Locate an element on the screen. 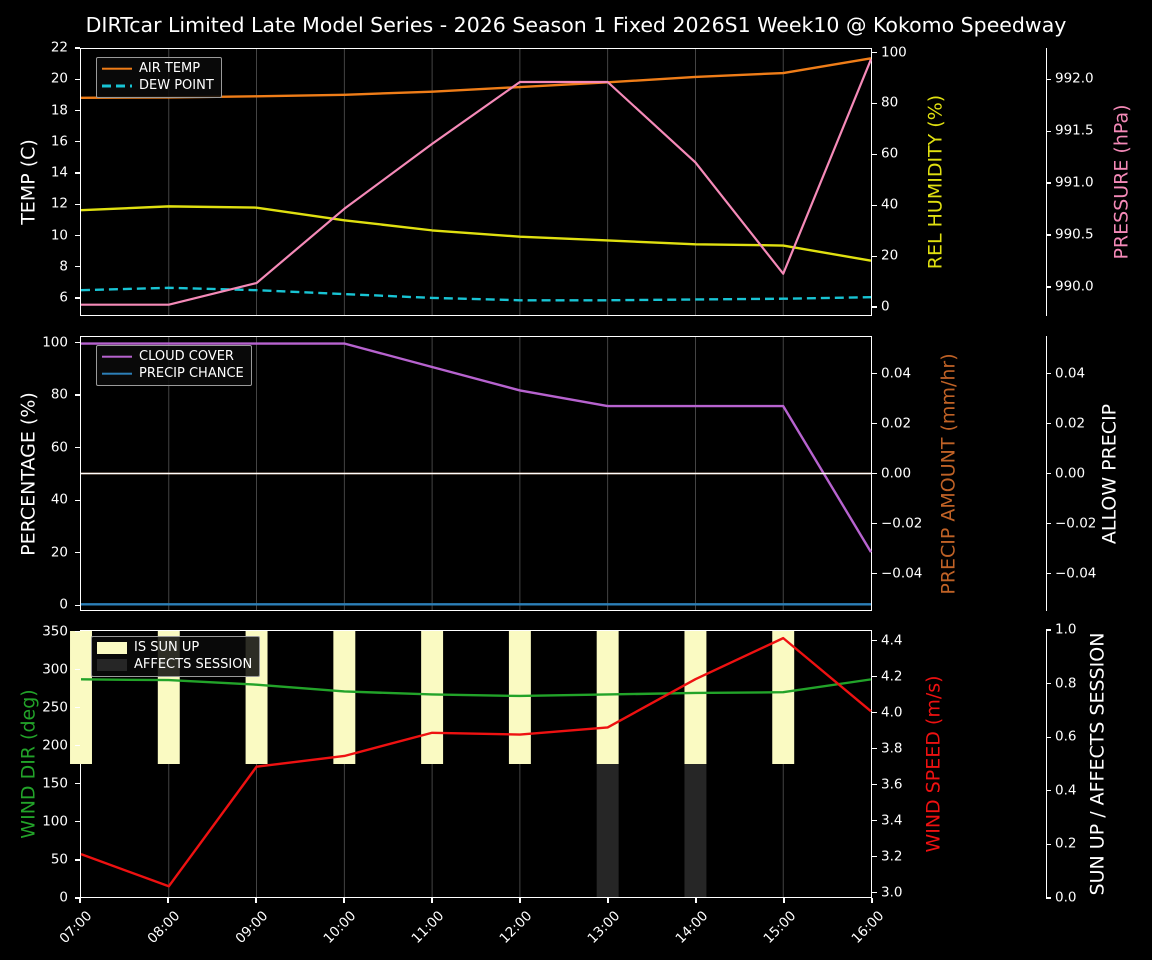 The image size is (1152, 960). axis-tick-label: 12 is located at coordinates (59, 203).